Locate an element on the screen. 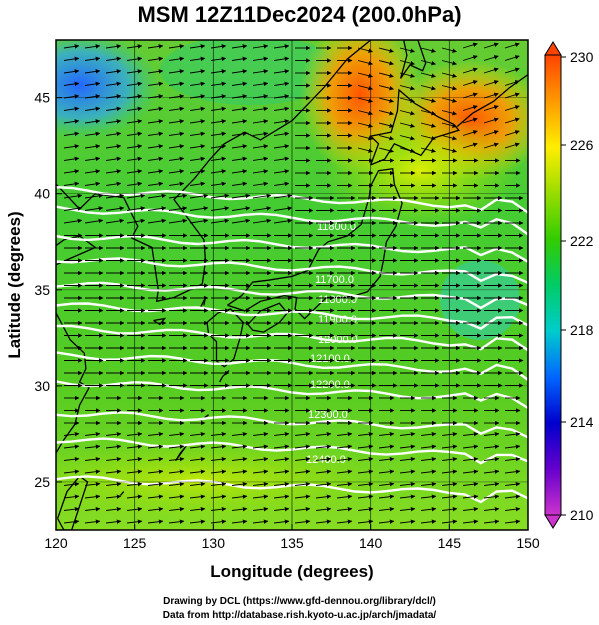  x-tick-label: 135 is located at coordinates (292, 543).